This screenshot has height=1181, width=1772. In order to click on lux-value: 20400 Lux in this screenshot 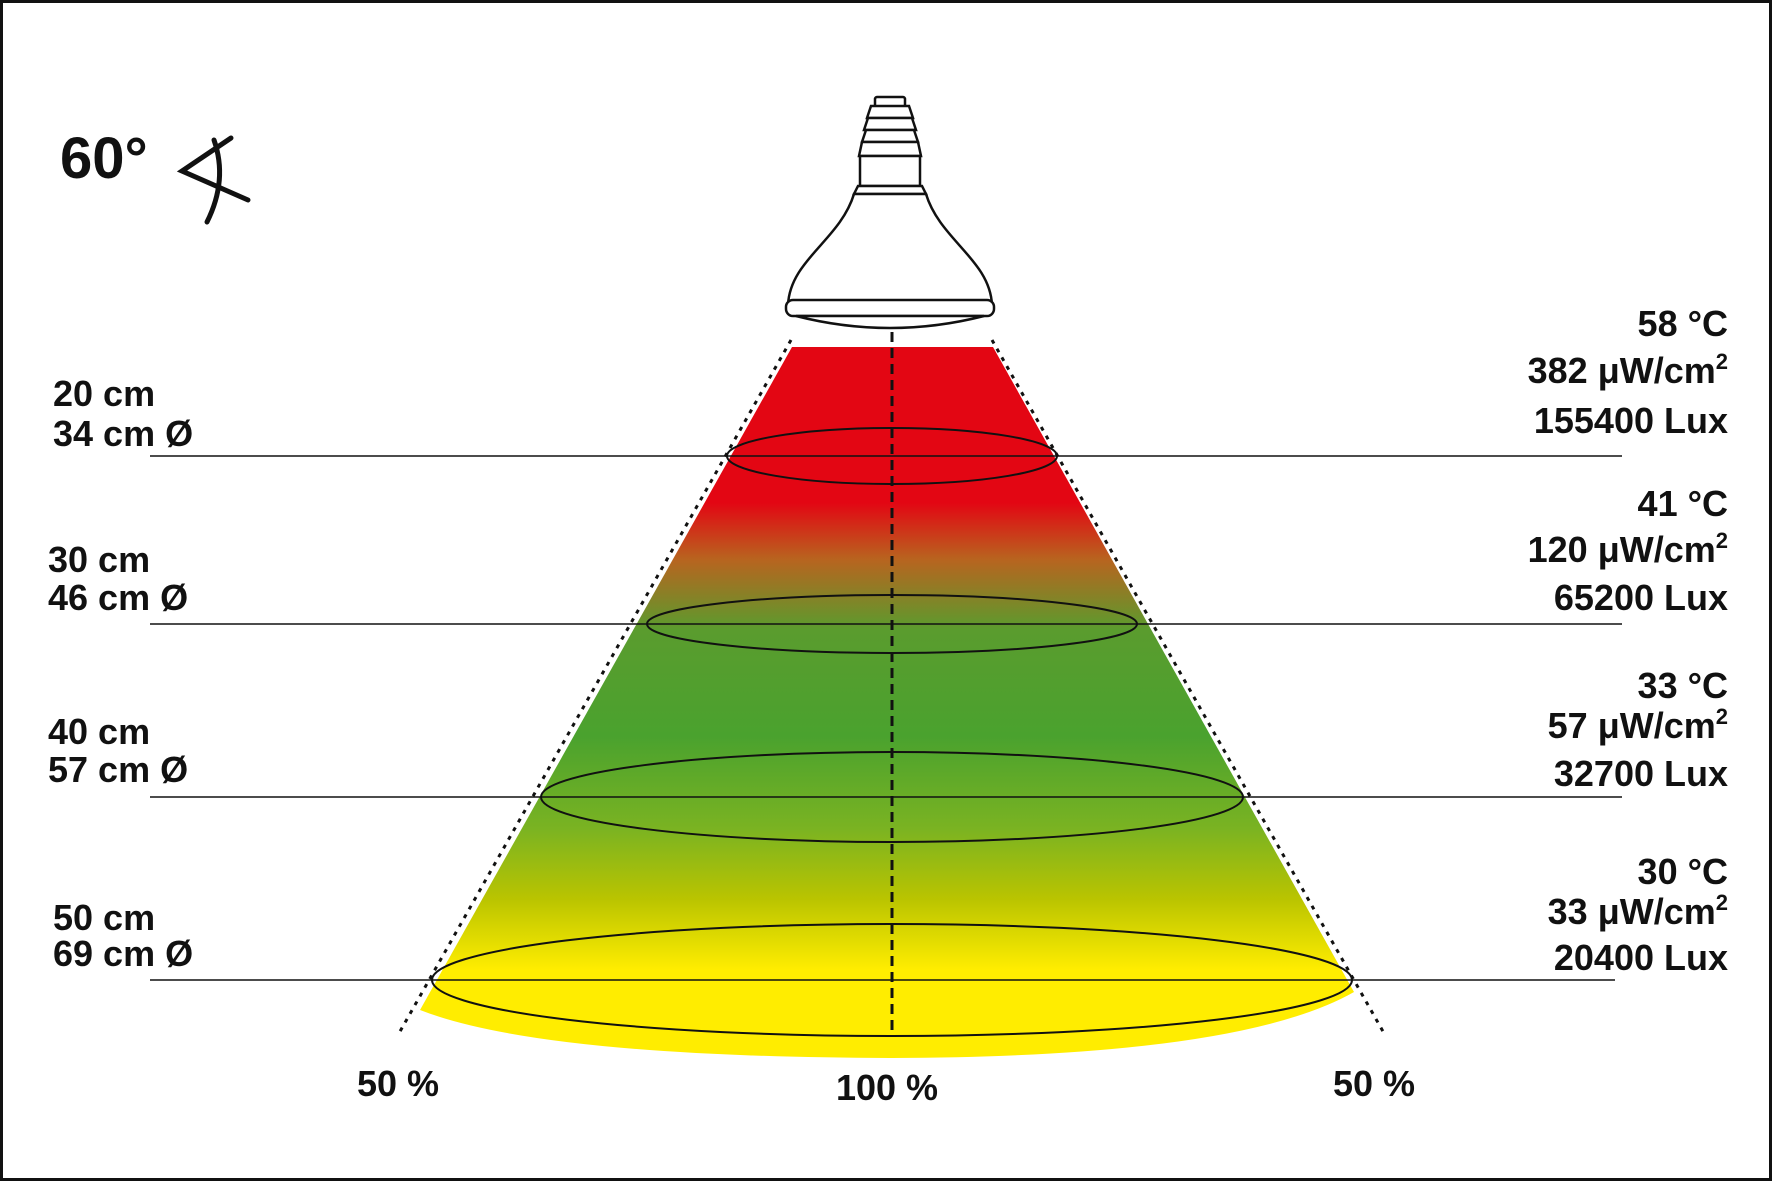, I will do `click(1641, 957)`.